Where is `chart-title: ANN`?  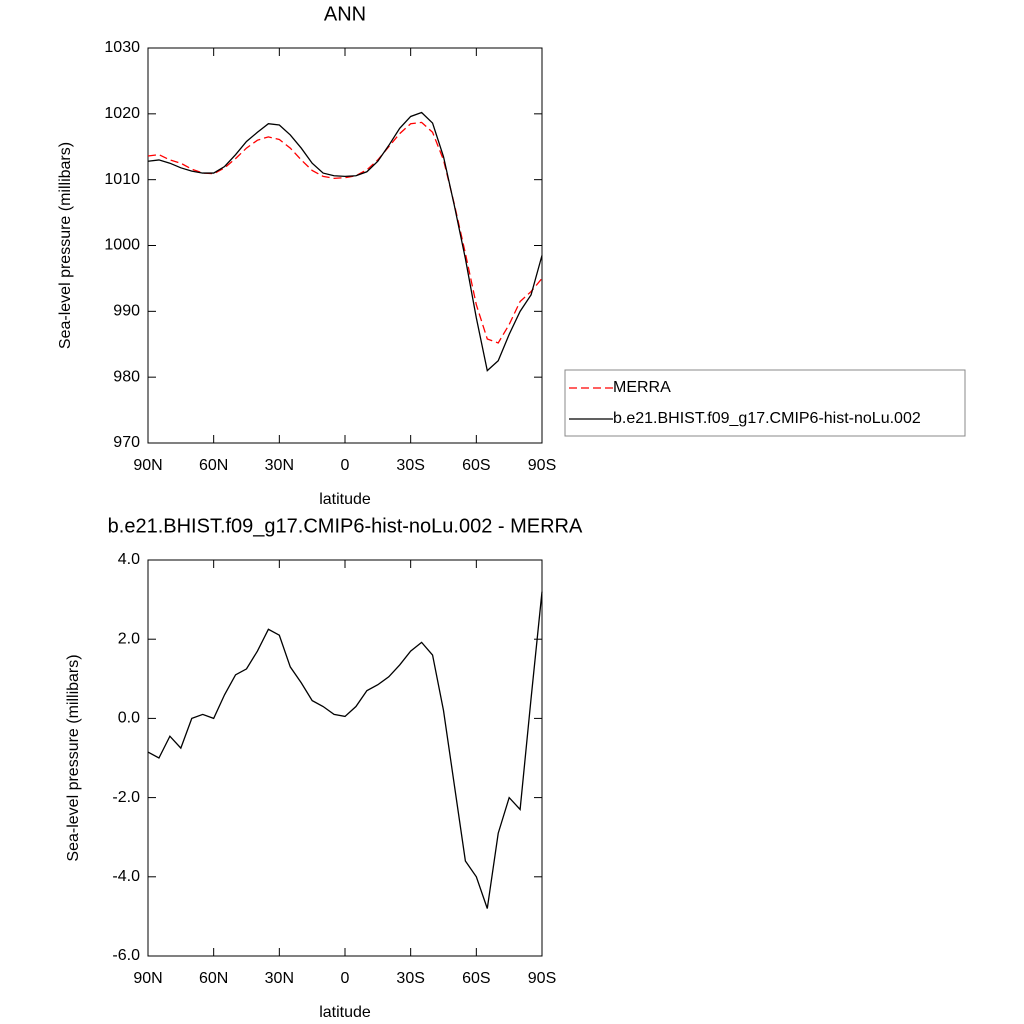
chart-title: ANN is located at coordinates (345, 14).